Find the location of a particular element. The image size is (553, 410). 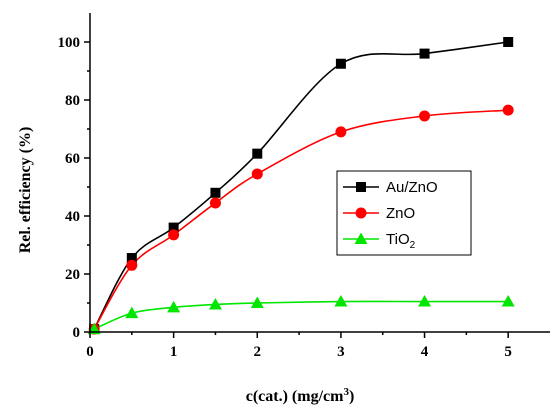

x-tick-label: 2 is located at coordinates (258, 352).